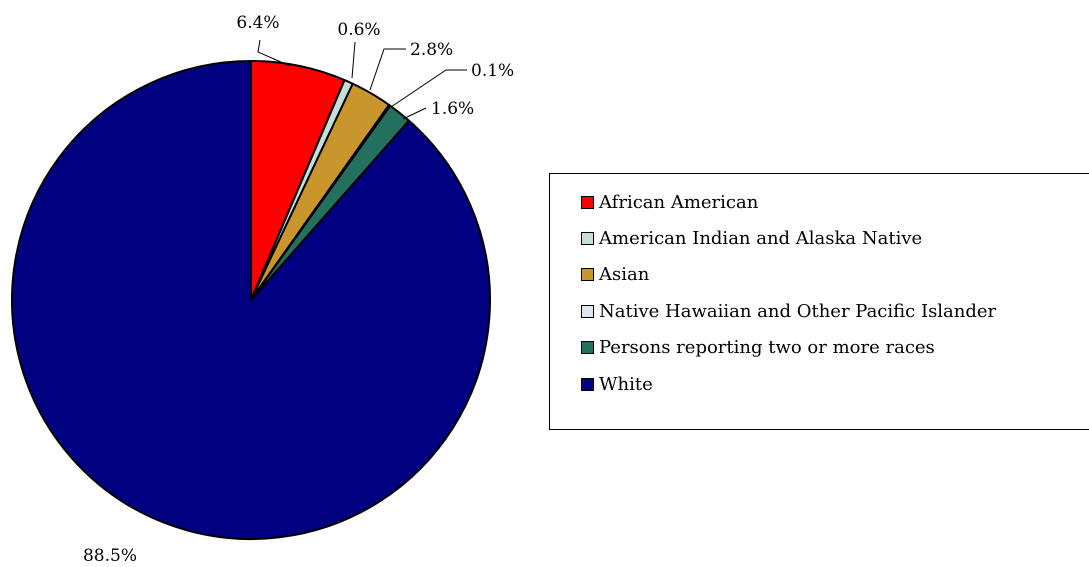 This screenshot has width=1089, height=567. What do you see at coordinates (835, 384) in the screenshot?
I see `legend-item-white: White` at bounding box center [835, 384].